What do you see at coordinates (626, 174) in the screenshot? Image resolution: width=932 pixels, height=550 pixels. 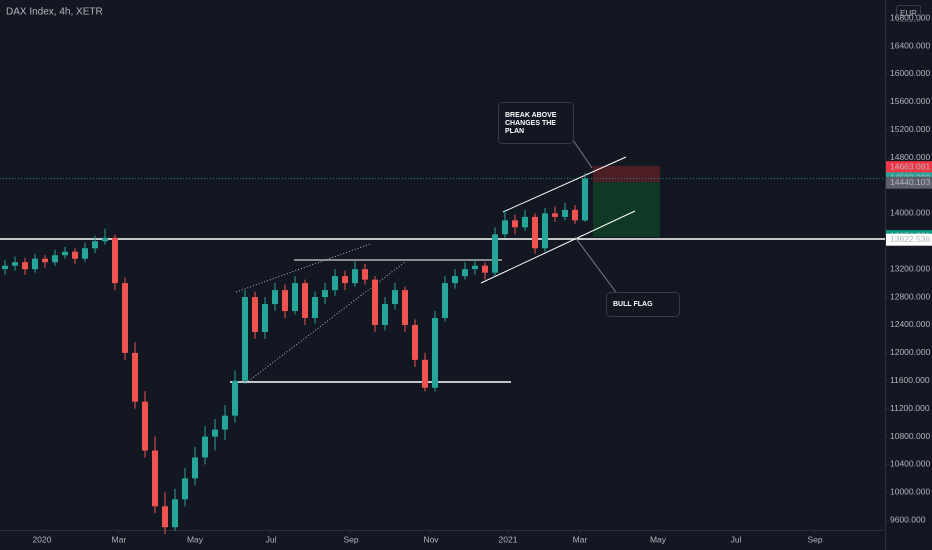 I see `stop-zone` at bounding box center [626, 174].